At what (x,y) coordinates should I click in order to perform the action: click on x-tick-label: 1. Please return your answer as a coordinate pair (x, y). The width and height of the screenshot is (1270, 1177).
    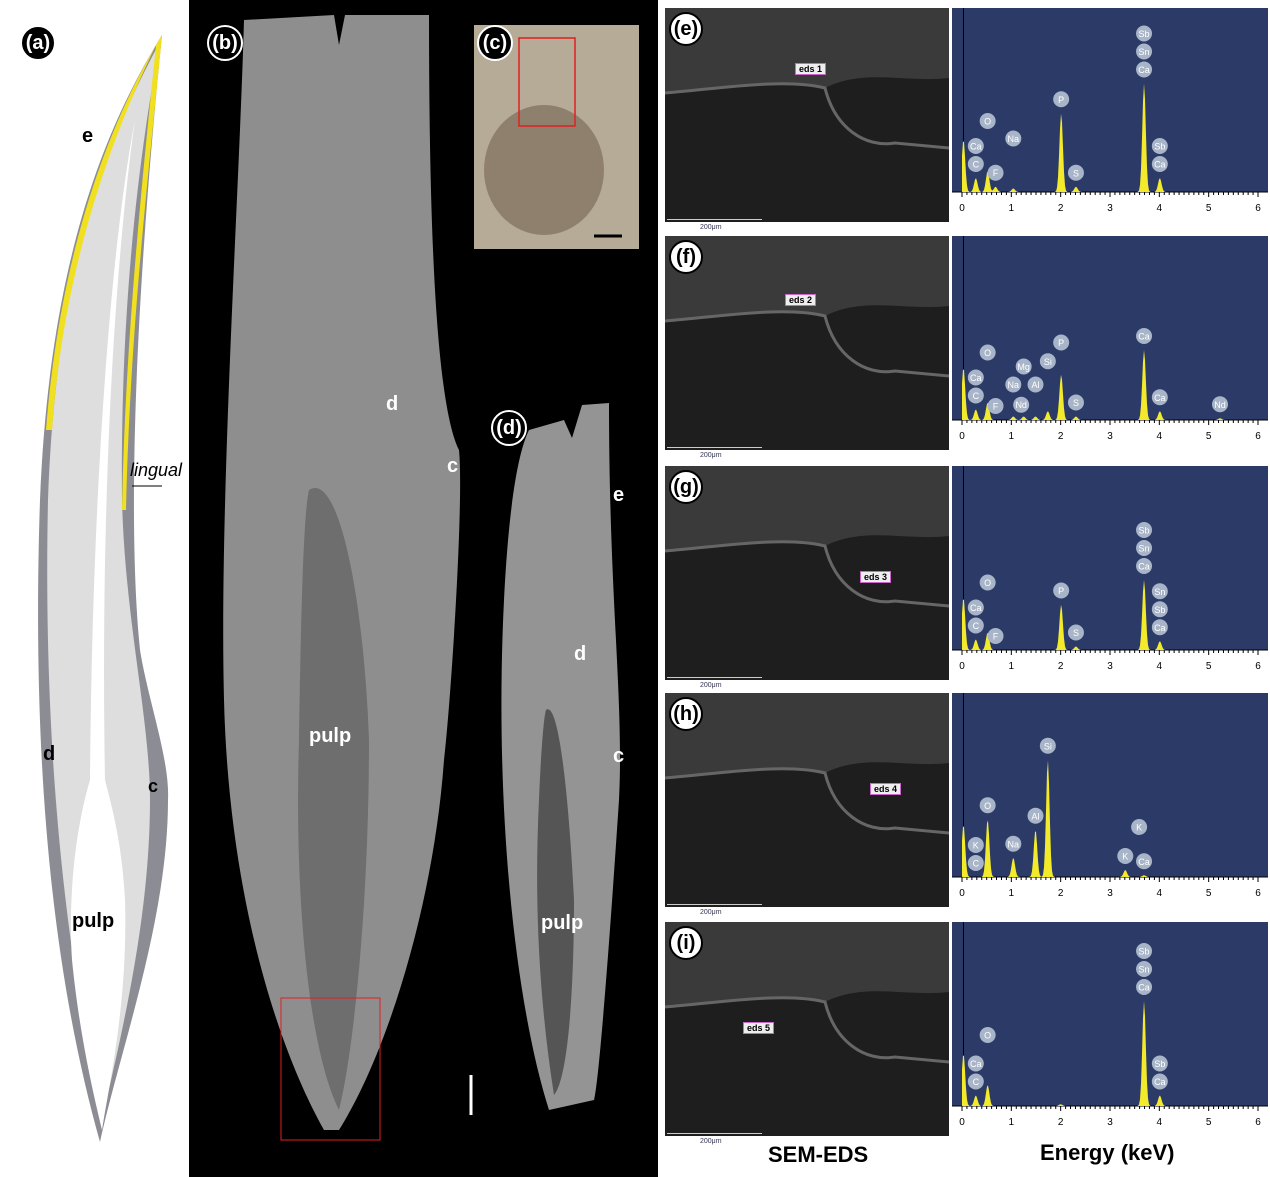
    Looking at the image, I should click on (1012, 666).